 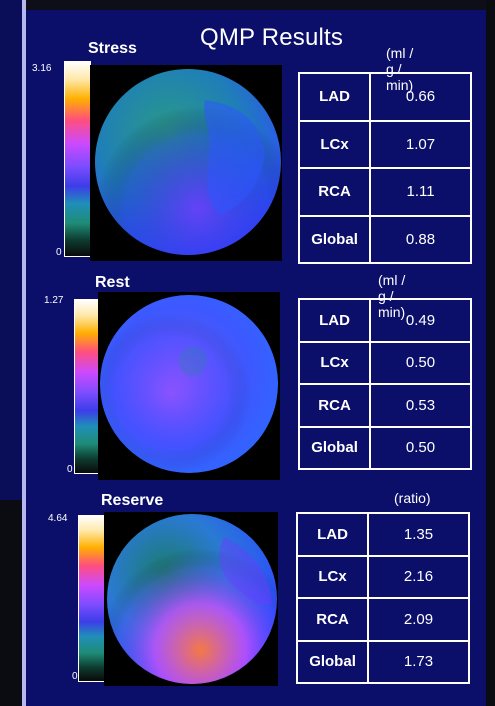 I want to click on reserve-row-lad: LAD 1.35, so click(x=382, y=534).